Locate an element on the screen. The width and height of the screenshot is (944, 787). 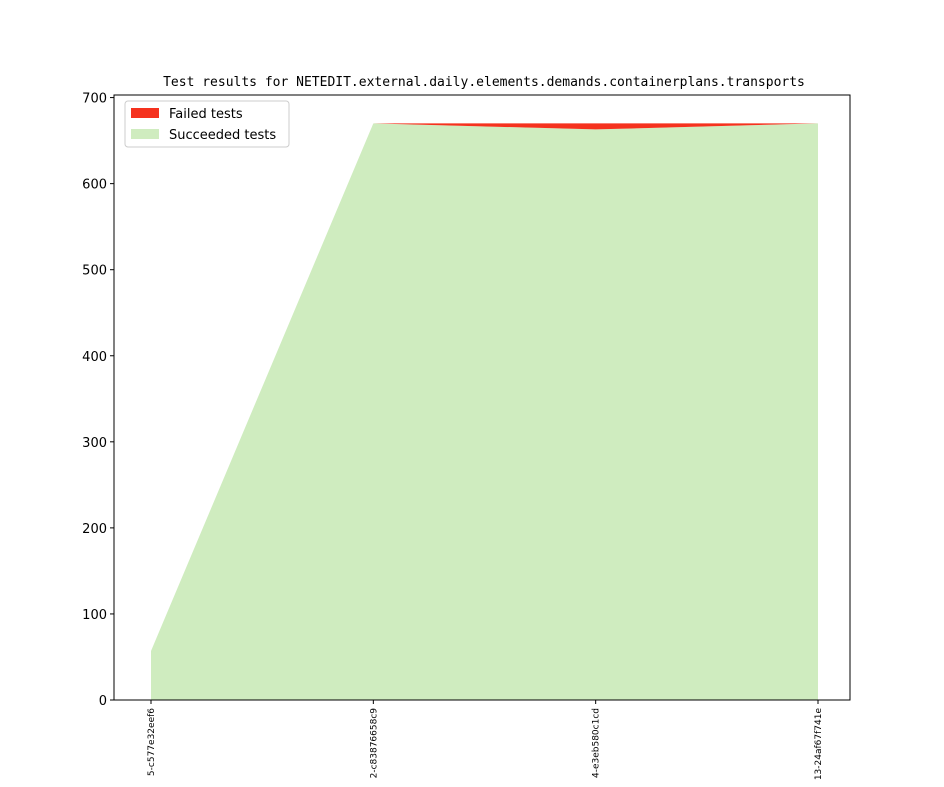
legend-label: Succeeded tests is located at coordinates (222, 135).